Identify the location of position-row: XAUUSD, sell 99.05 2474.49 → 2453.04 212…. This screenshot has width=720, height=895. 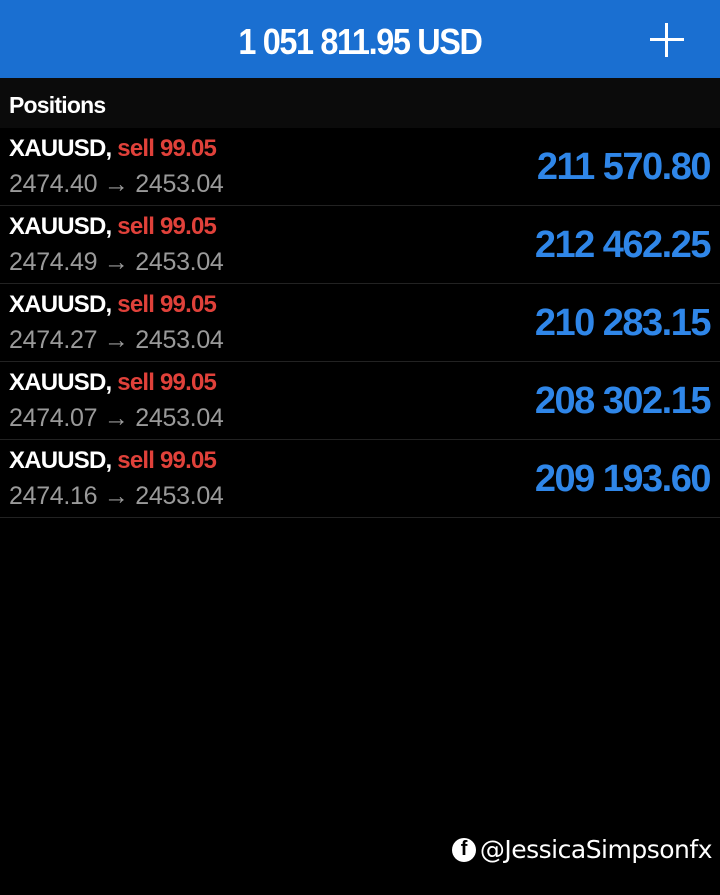
(360, 245).